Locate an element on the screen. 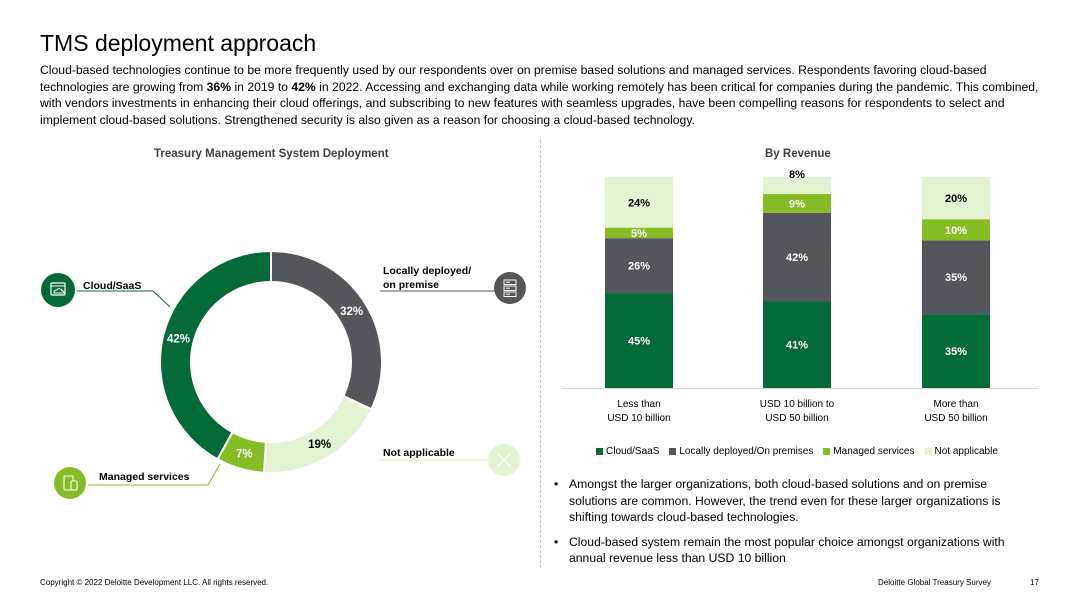 Image resolution: width=1080 pixels, height=608 pixels. bar-data-label: 5% is located at coordinates (639, 234).